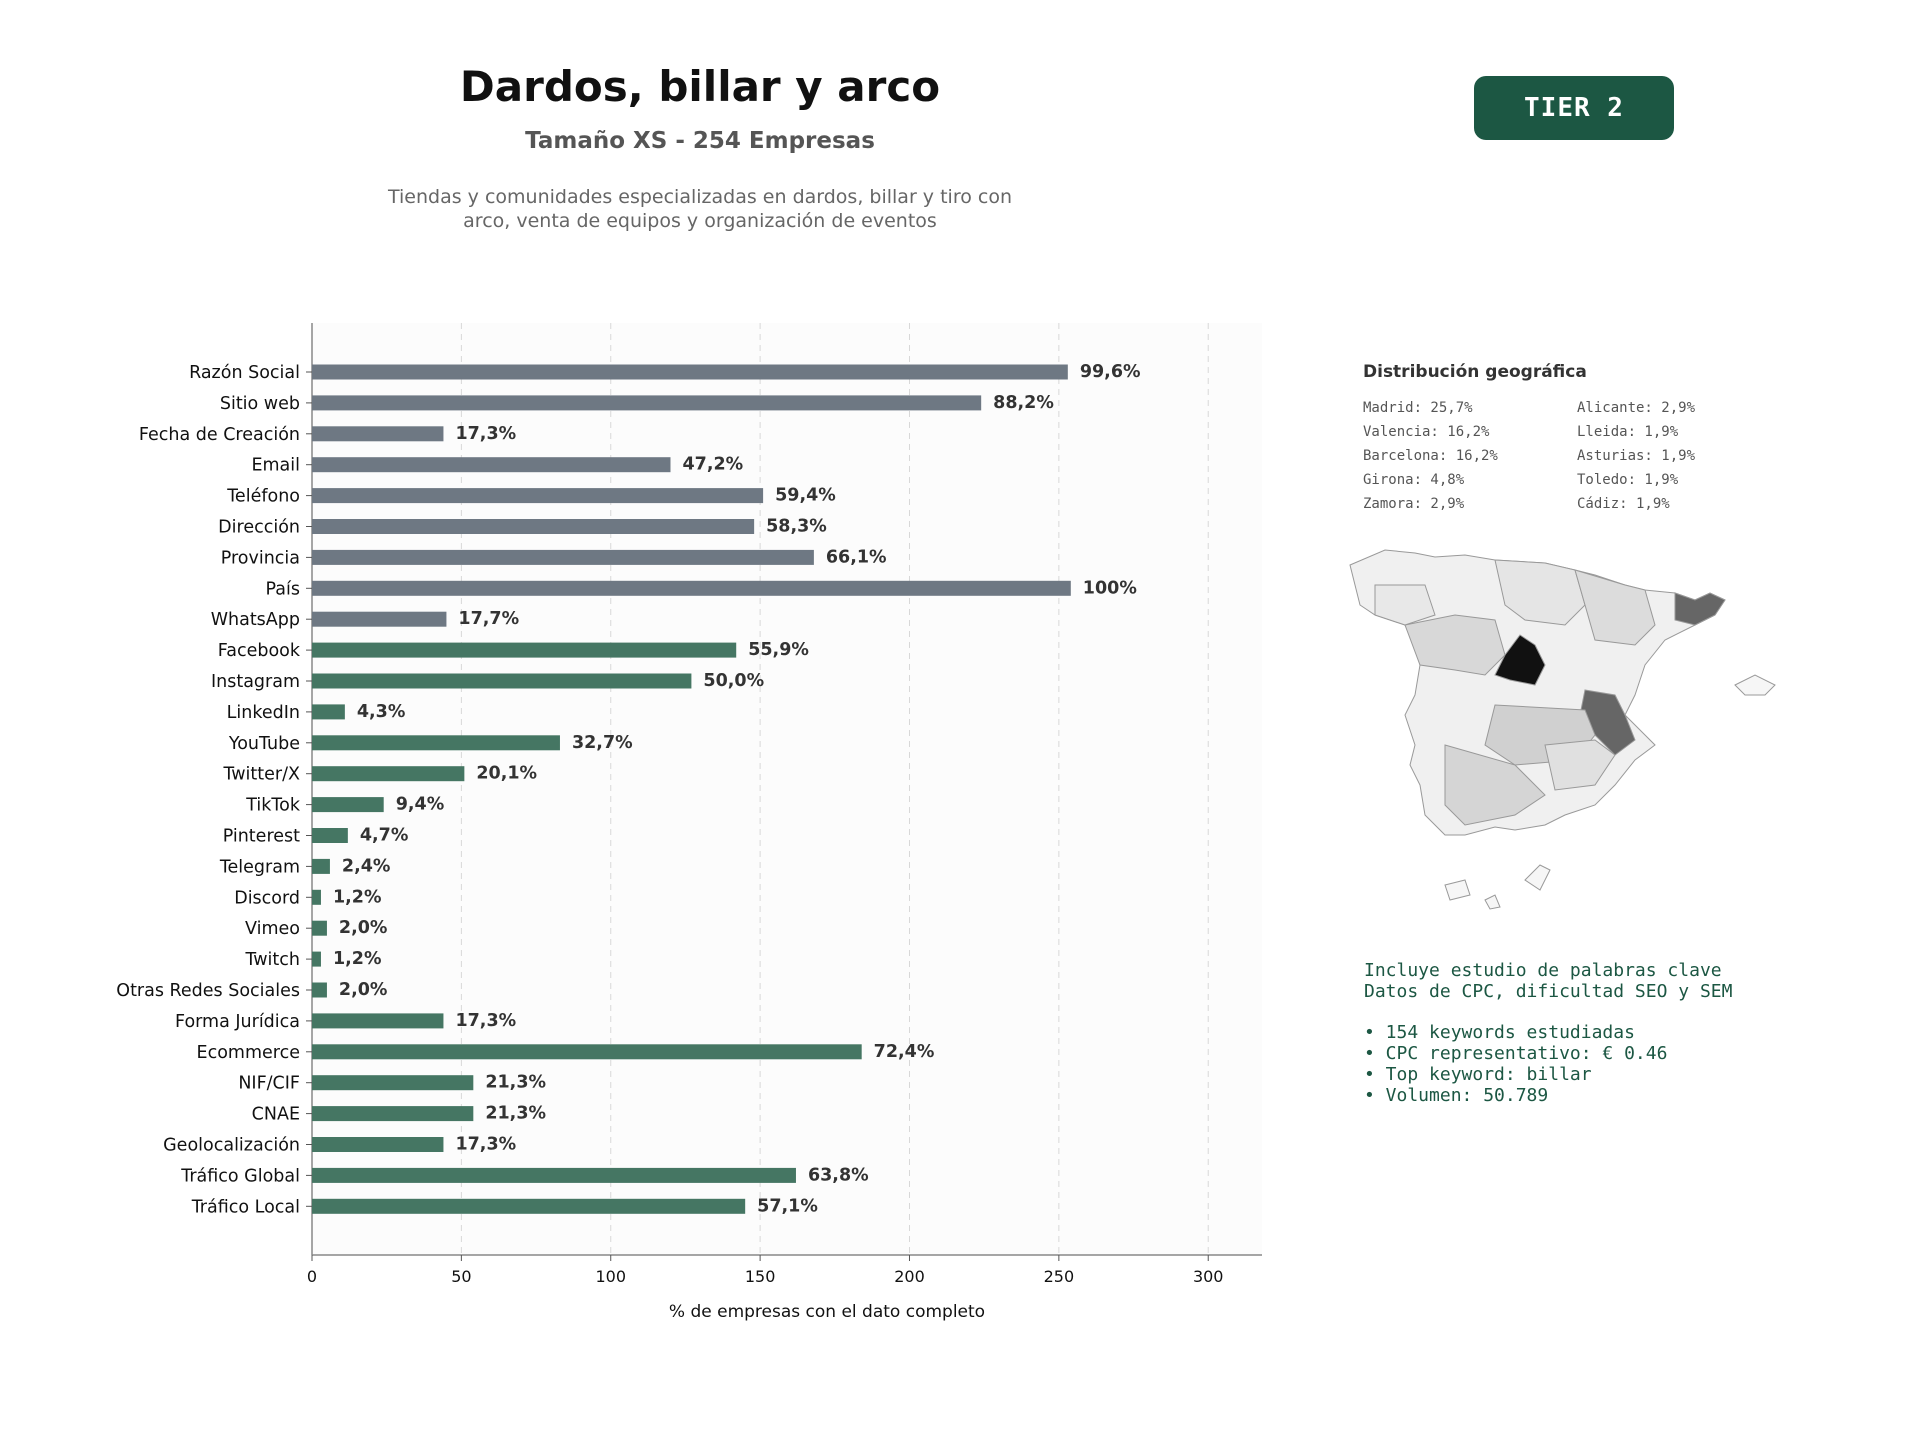  Describe the element at coordinates (255, 620) in the screenshot. I see `category-label: WhatsApp` at that location.